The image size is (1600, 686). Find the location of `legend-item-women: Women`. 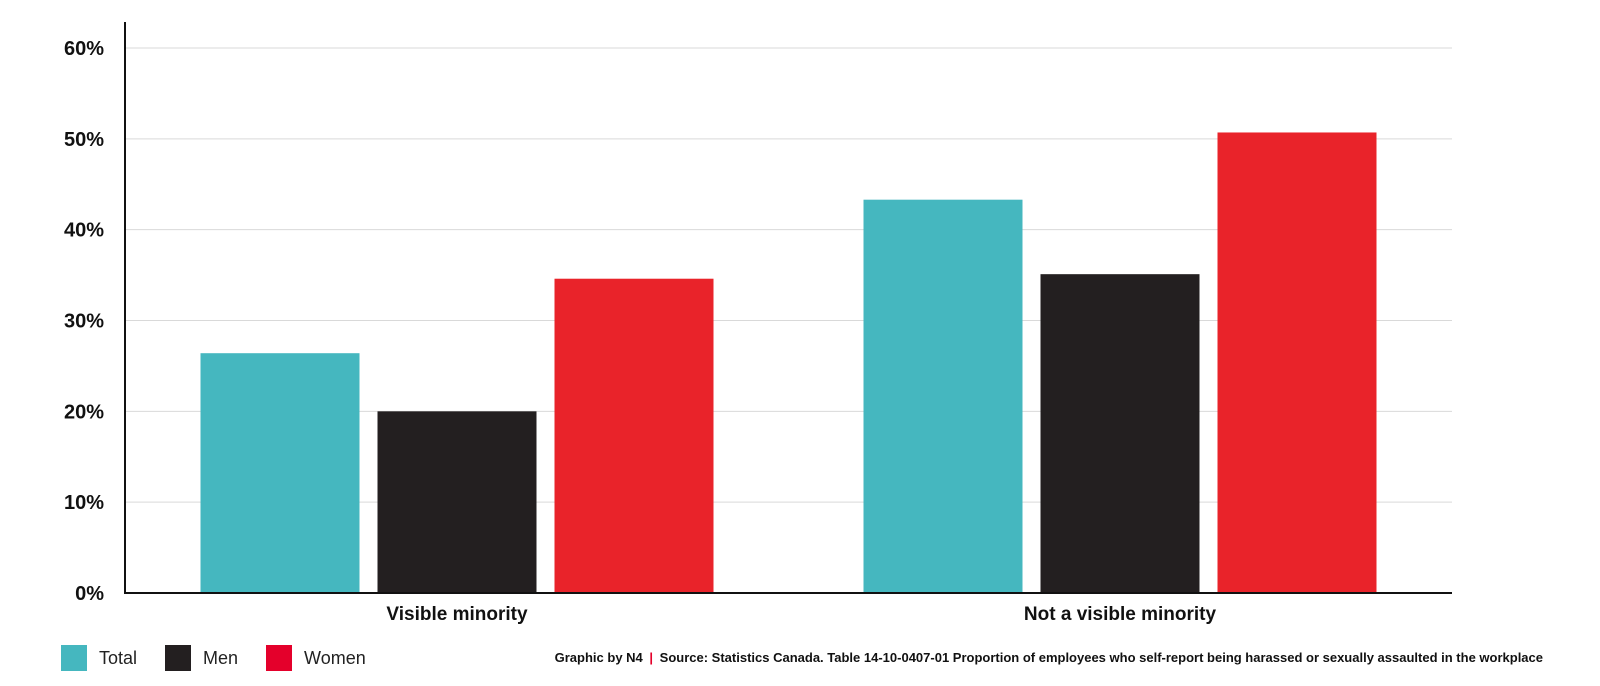

legend-item-women: Women is located at coordinates (316, 658).